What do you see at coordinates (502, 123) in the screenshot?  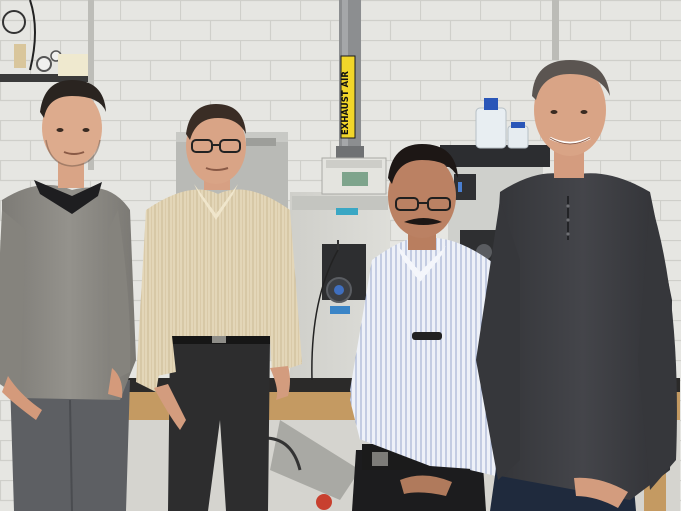 I see `solvent-bottles` at bounding box center [502, 123].